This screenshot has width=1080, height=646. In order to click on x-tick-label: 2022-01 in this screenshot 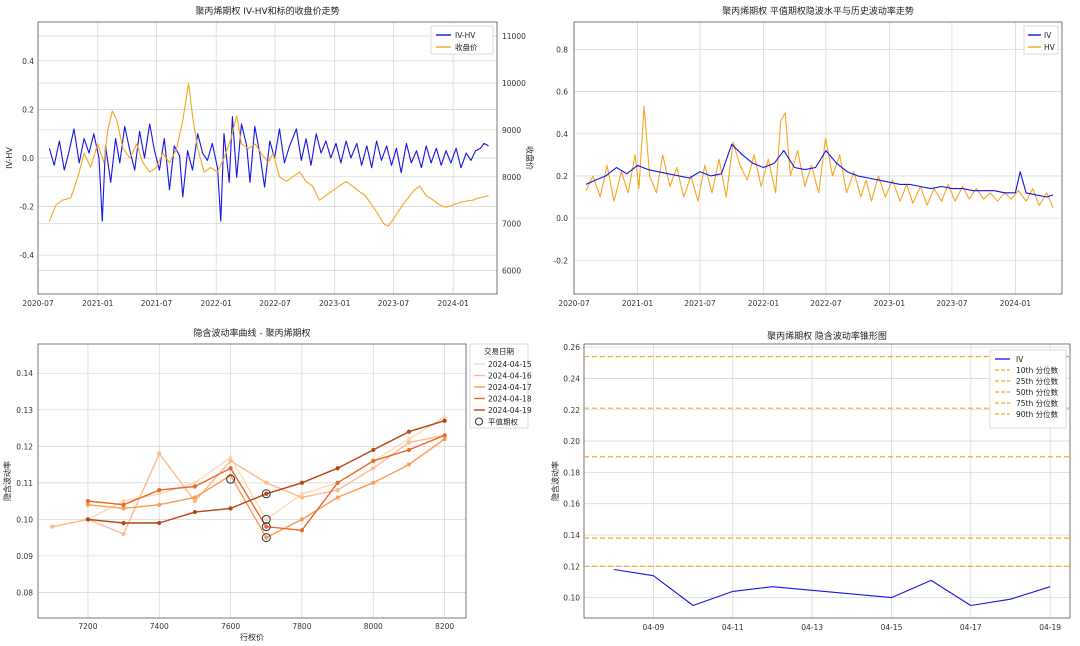, I will do `click(764, 303)`.